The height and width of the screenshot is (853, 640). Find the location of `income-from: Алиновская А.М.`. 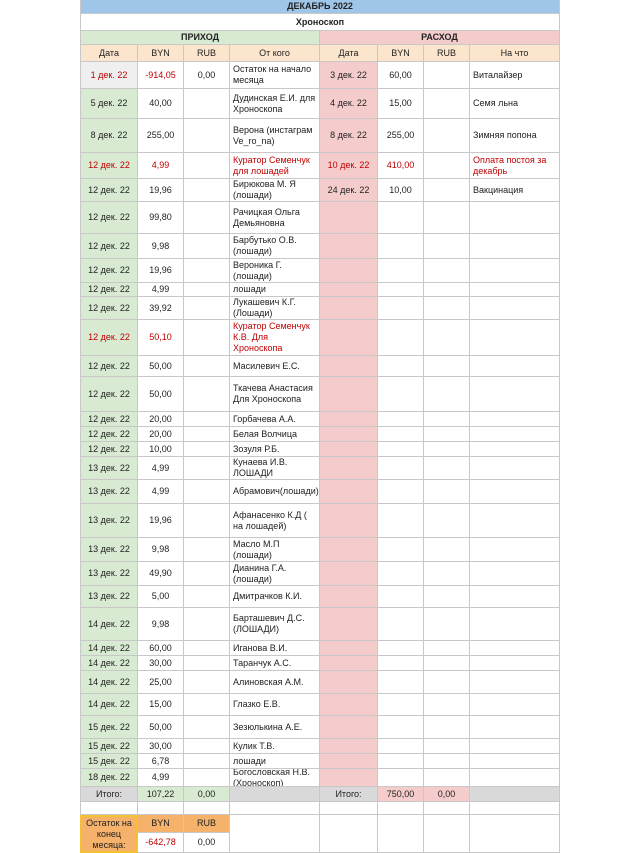

income-from: Алиновская А.М. is located at coordinates (275, 682).